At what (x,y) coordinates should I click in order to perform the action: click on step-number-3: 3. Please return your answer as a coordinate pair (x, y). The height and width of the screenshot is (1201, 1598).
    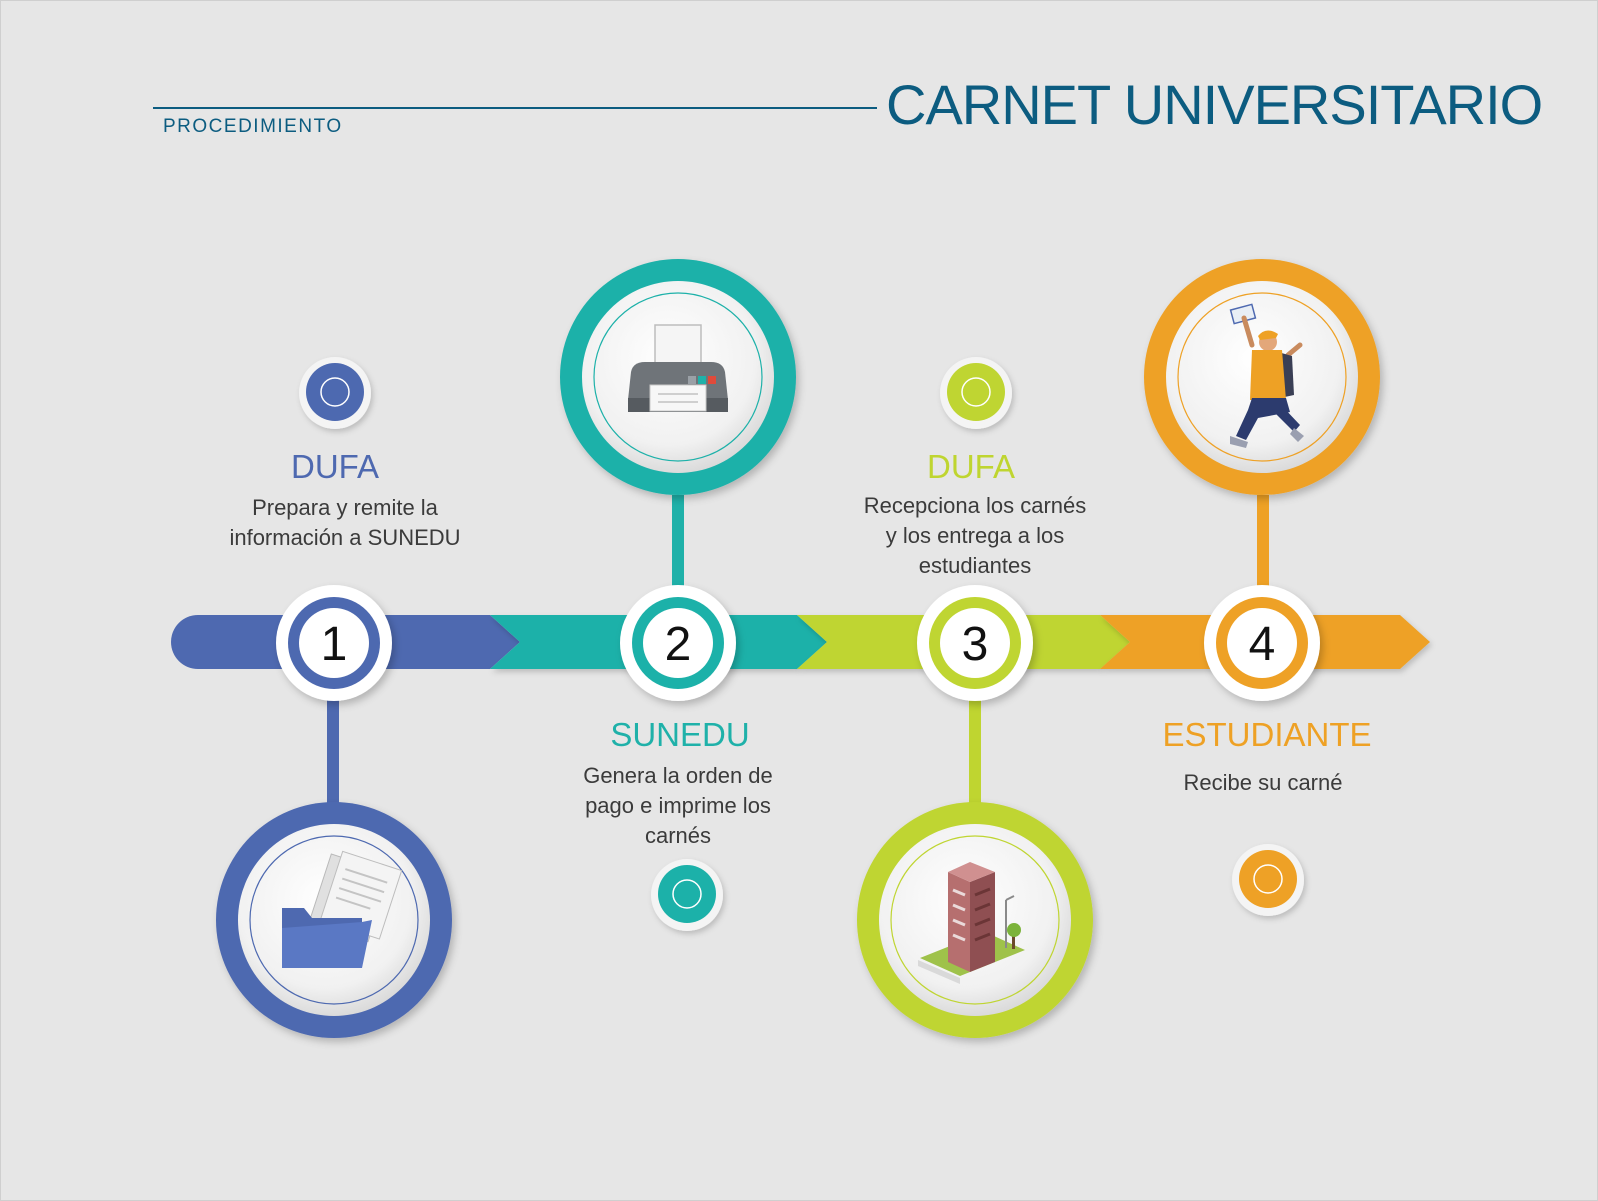
    Looking at the image, I should click on (975, 644).